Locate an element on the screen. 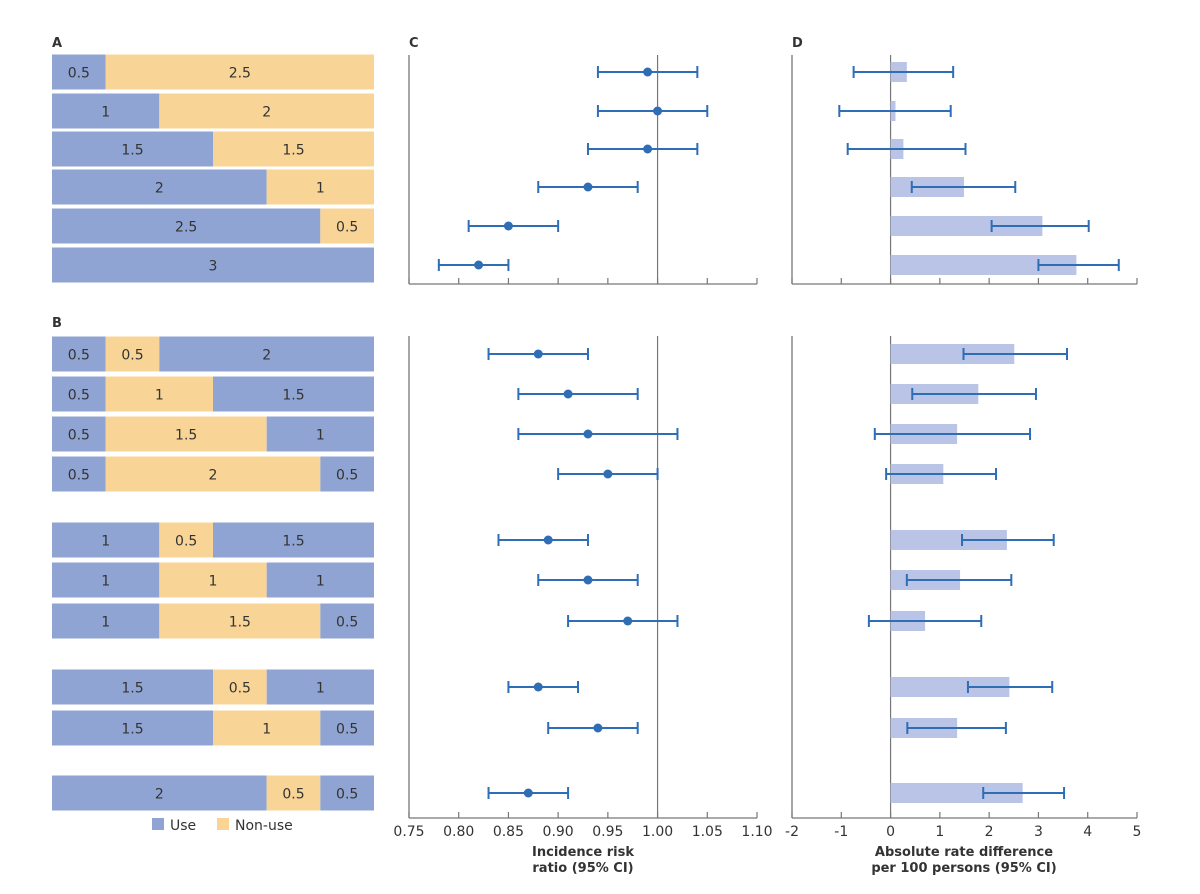 The width and height of the screenshot is (1200, 894). c-bottom-tick-label: 0.75 is located at coordinates (408, 832).